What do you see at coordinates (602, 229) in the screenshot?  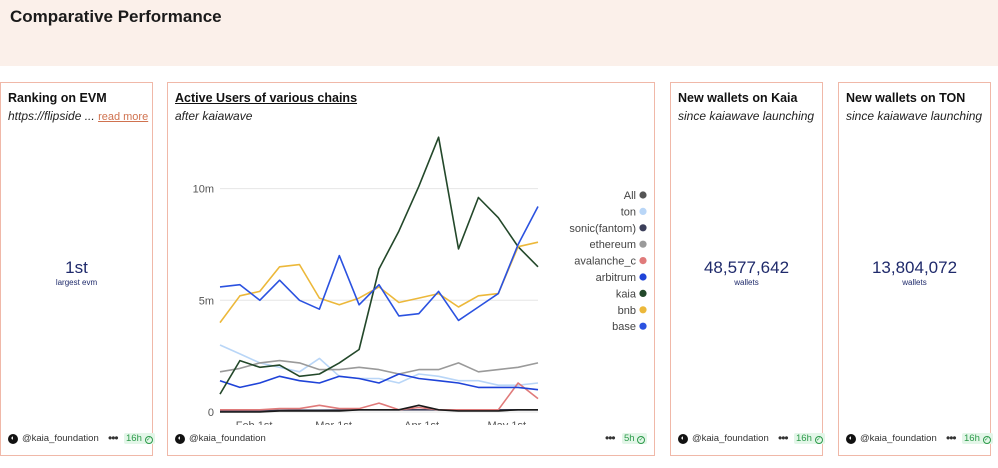 I see `legend-label: sonic(fantom)` at bounding box center [602, 229].